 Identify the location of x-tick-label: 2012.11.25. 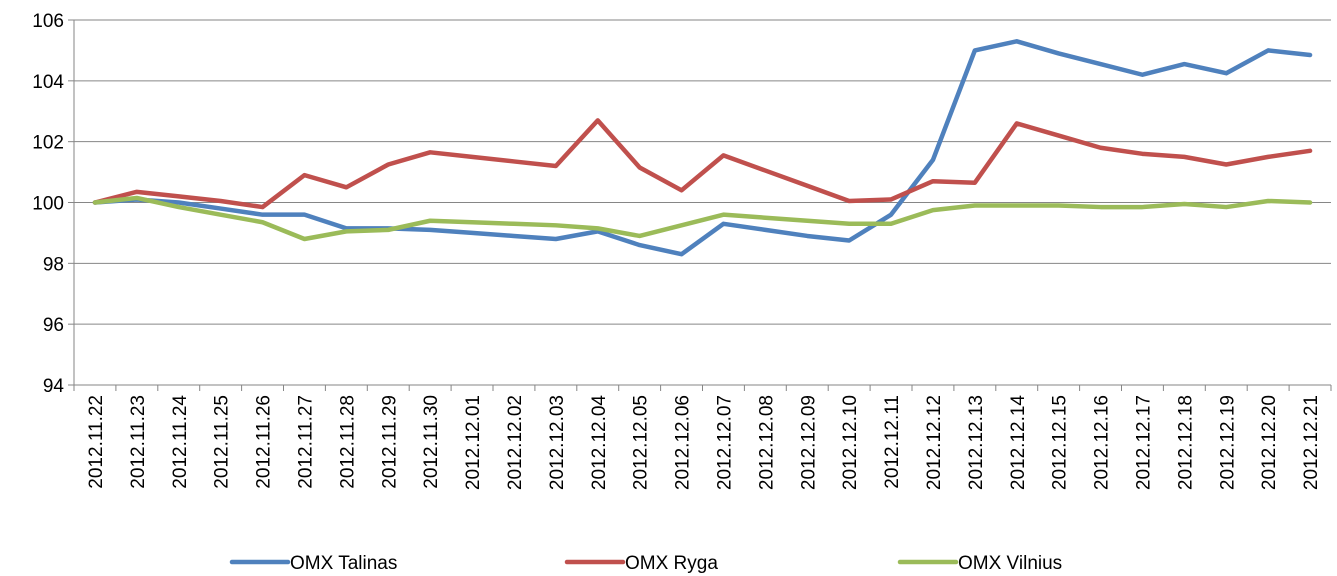
(222, 442).